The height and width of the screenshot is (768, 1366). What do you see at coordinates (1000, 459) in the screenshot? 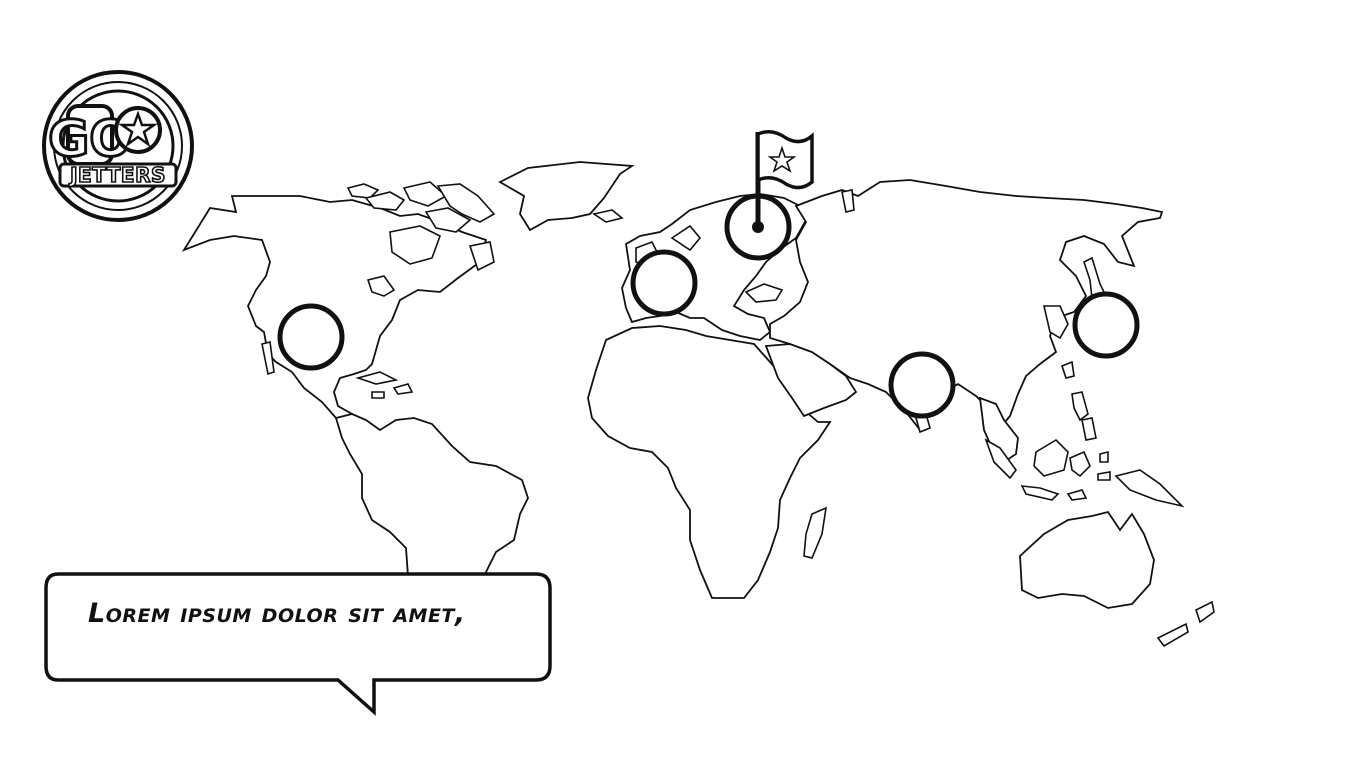
I see `sumatra` at bounding box center [1000, 459].